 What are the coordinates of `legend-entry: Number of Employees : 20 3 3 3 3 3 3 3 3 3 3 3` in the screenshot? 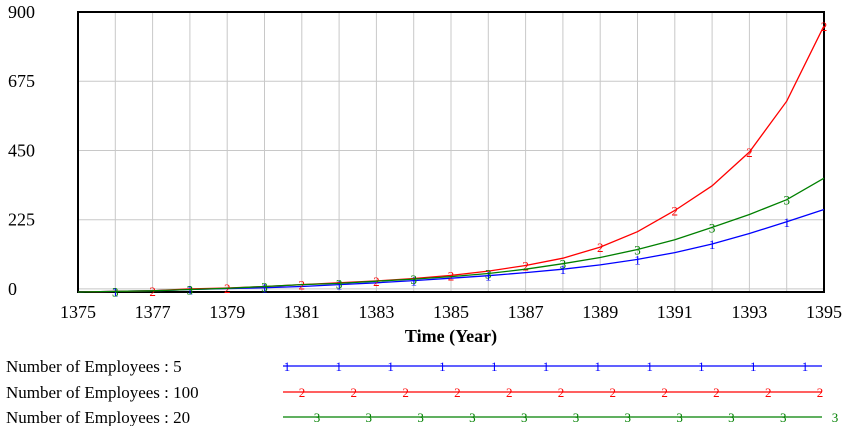 It's located at (422, 417).